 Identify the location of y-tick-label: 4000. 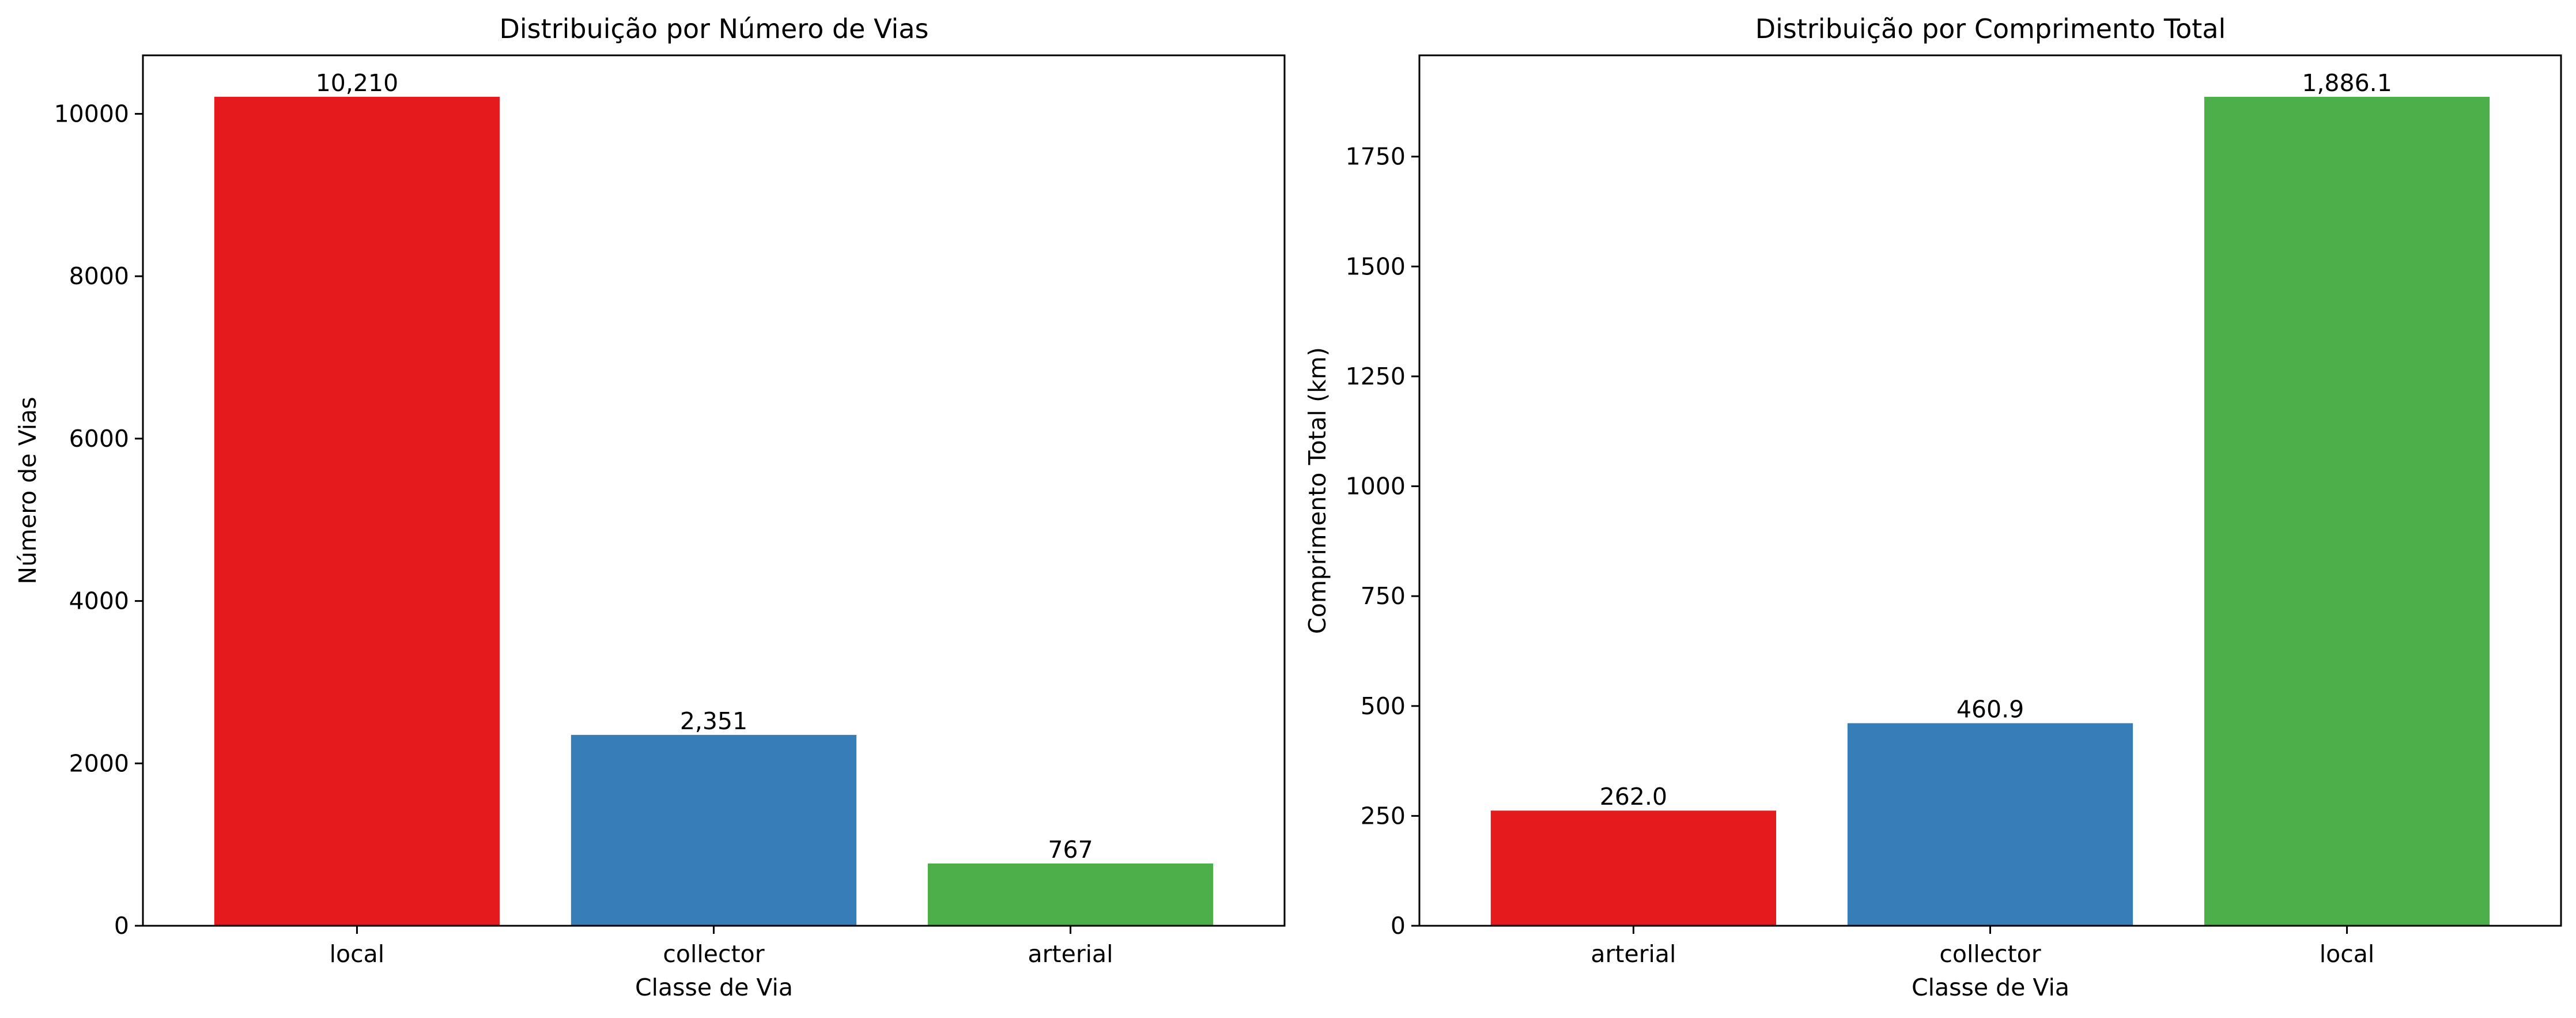
(99, 601).